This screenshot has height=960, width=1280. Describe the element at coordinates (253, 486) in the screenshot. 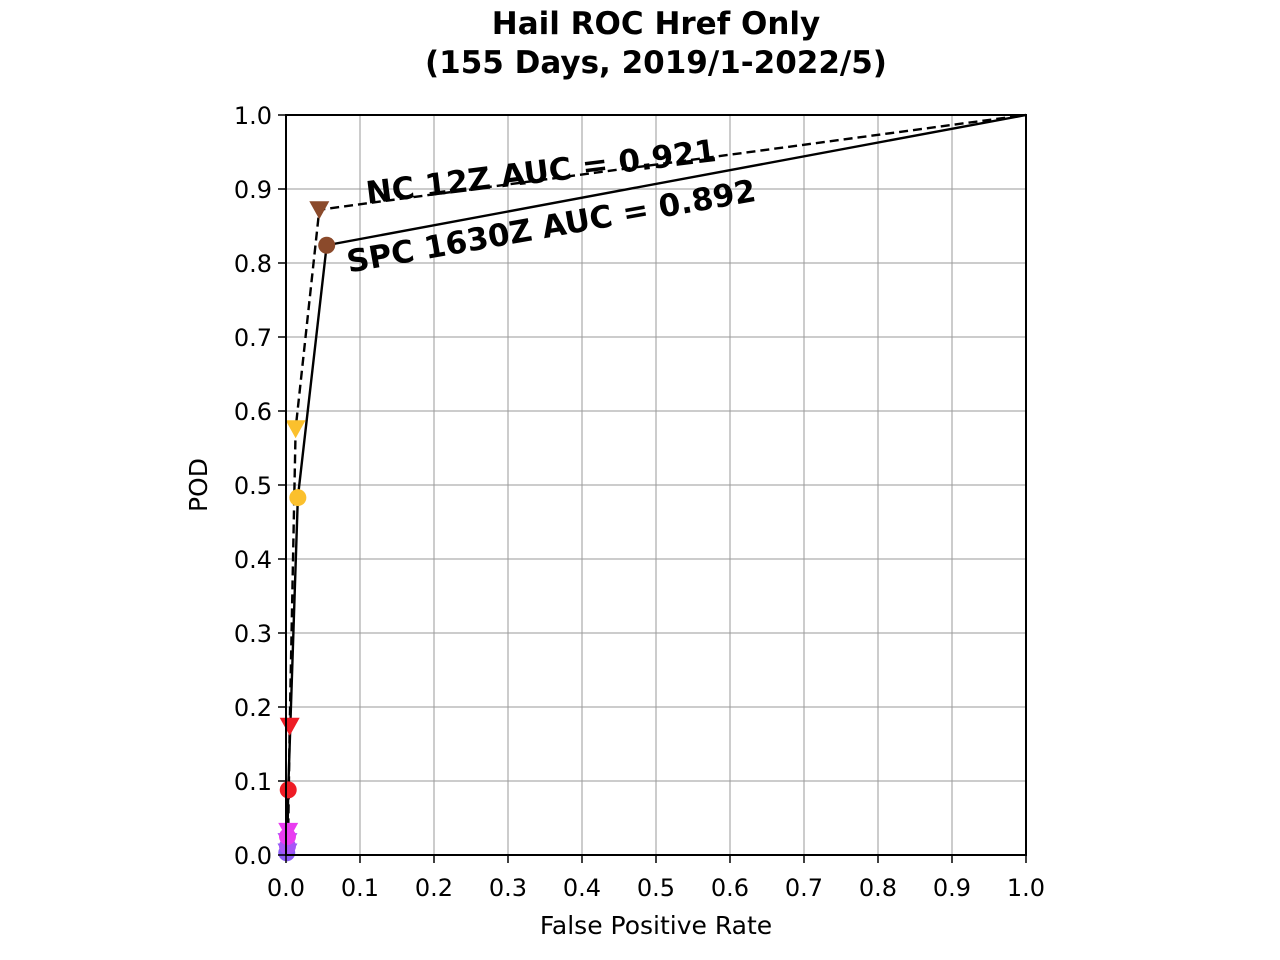

I see `y-tick-label: 0.5` at that location.